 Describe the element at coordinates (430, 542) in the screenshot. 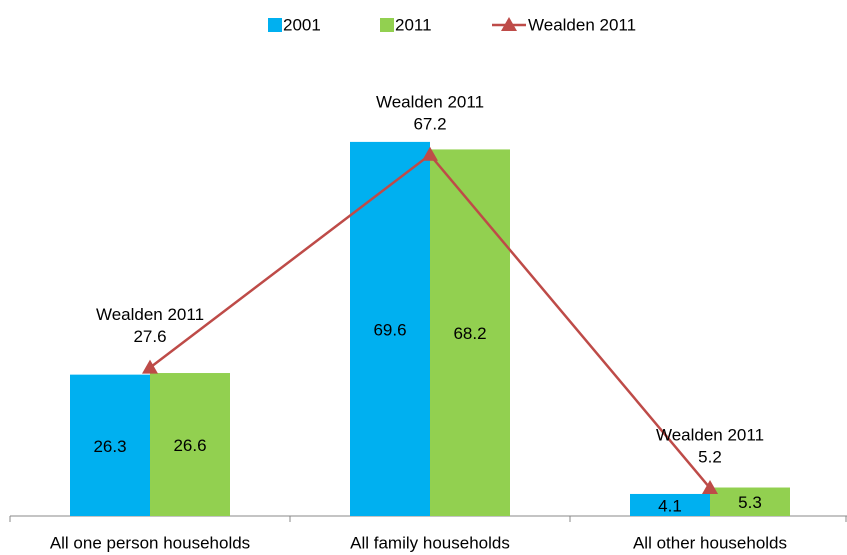

I see `x-tick-label: All family households` at that location.